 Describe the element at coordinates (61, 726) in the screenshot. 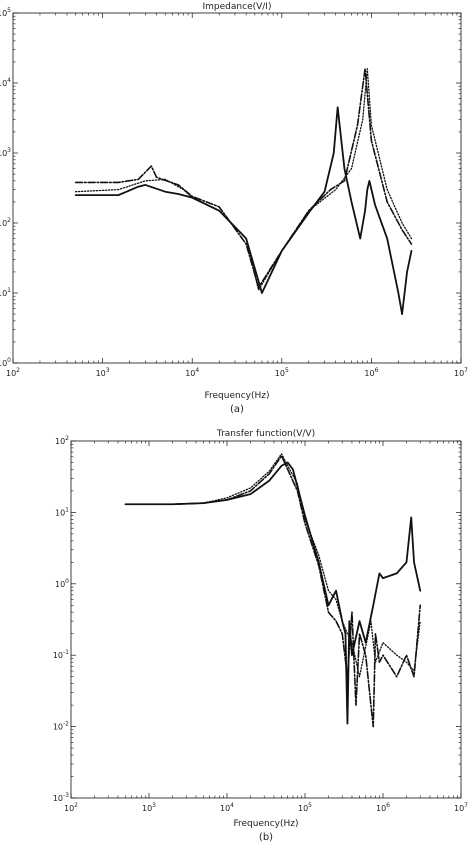

I see `y-tick-label: 10⁻²` at that location.